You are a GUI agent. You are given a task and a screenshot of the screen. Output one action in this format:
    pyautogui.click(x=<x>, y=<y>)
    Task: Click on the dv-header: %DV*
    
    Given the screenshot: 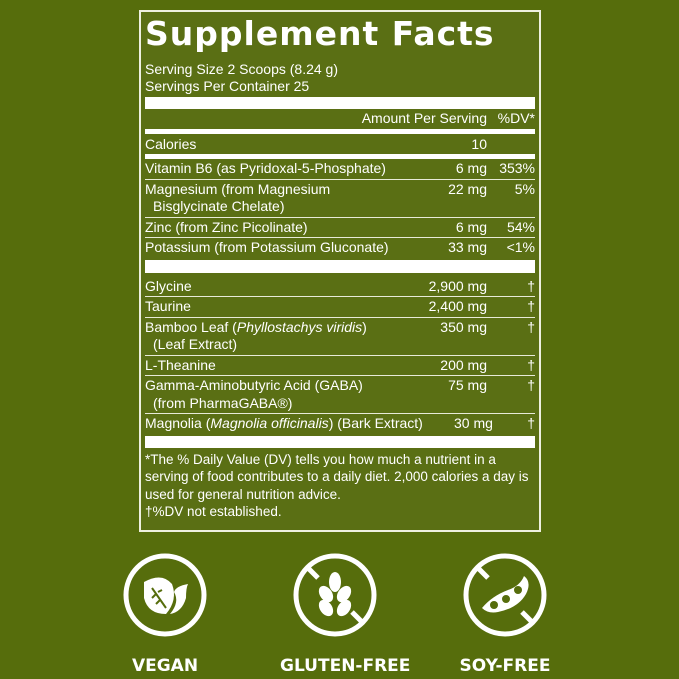 What is the action you would take?
    pyautogui.click(x=516, y=118)
    